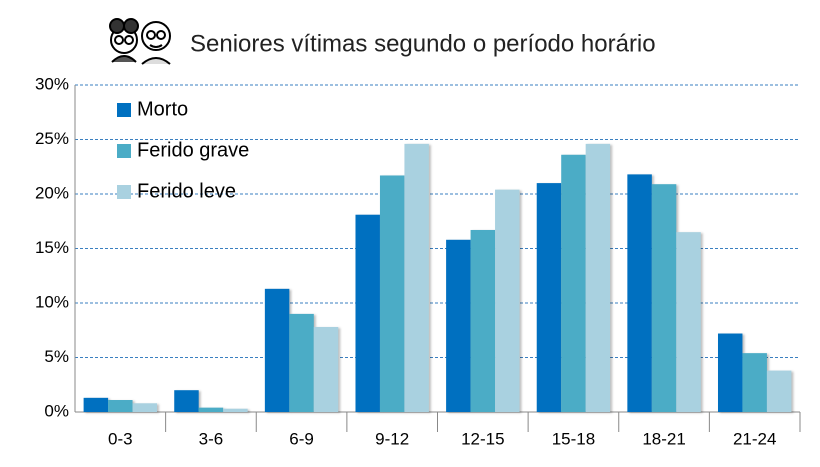 The width and height of the screenshot is (820, 467). What do you see at coordinates (162, 109) in the screenshot?
I see `legend-text: Morto` at bounding box center [162, 109].